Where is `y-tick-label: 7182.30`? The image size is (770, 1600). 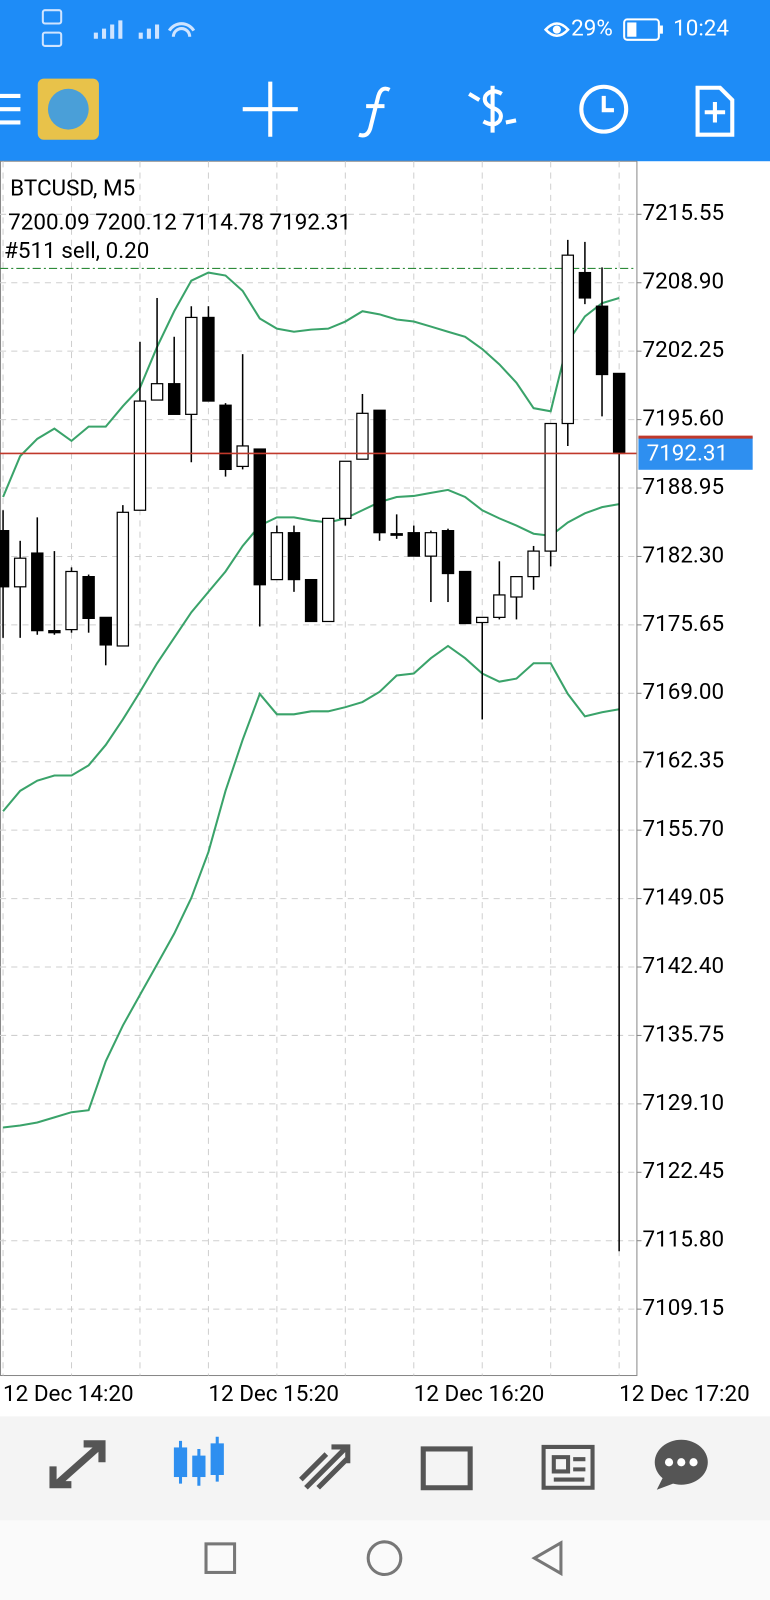
y-tick-label: 7182.30 is located at coordinates (684, 555).